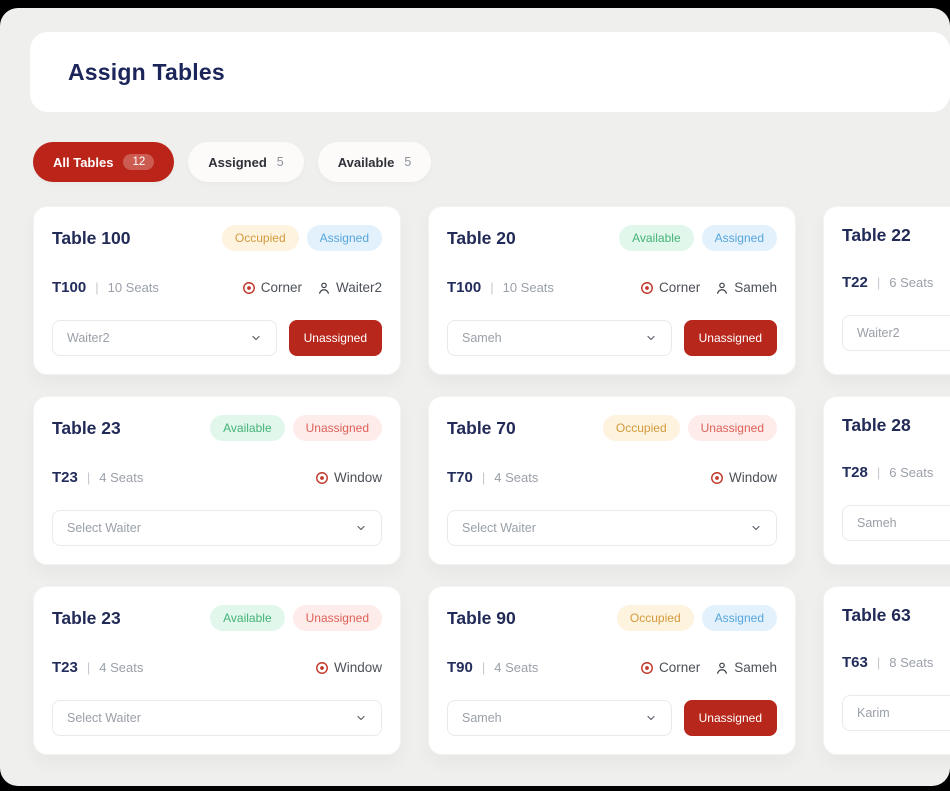 The height and width of the screenshot is (791, 950). Describe the element at coordinates (878, 333) in the screenshot. I see `waiter-select-value: Waiter2` at that location.